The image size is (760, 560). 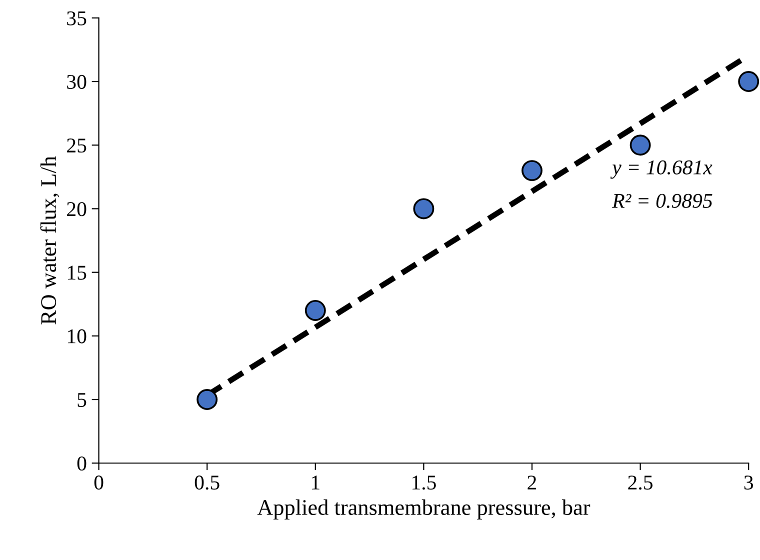 What do you see at coordinates (76, 209) in the screenshot?
I see `y-tick-label: 20` at bounding box center [76, 209].